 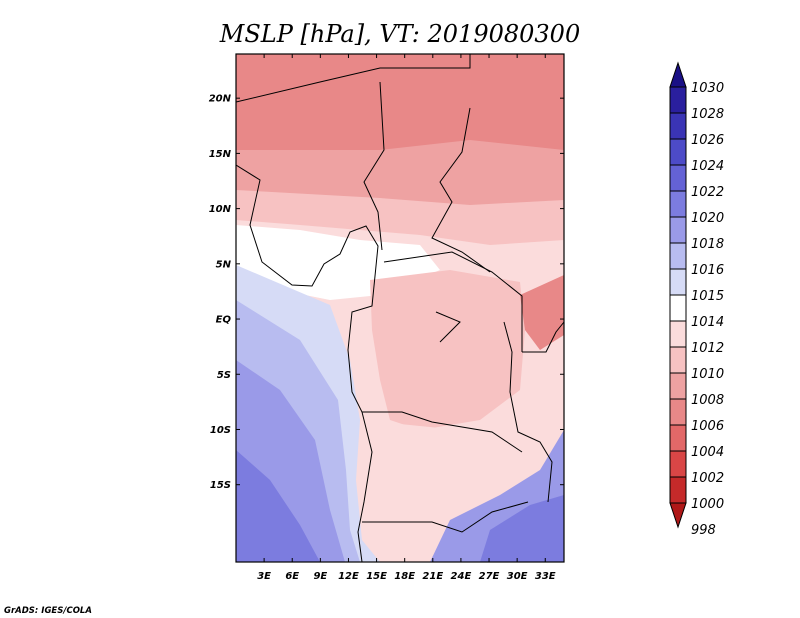 I want to click on congo-basin, so click(x=447, y=350).